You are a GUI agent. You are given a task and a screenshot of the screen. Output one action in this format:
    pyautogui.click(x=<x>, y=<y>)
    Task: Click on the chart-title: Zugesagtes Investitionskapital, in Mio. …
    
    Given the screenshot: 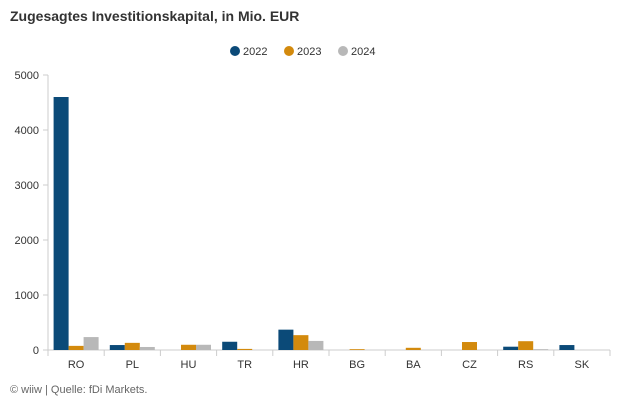 What is the action you would take?
    pyautogui.click(x=155, y=16)
    